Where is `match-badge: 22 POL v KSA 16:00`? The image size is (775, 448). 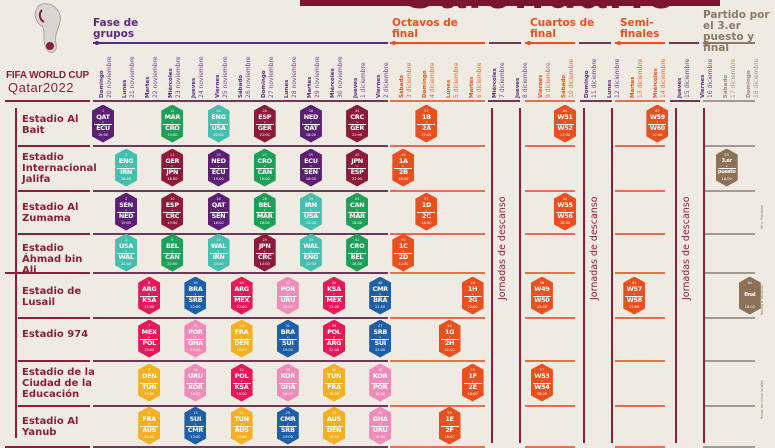 match-badge: 22 POL v KSA 16:00 is located at coordinates (241, 382).